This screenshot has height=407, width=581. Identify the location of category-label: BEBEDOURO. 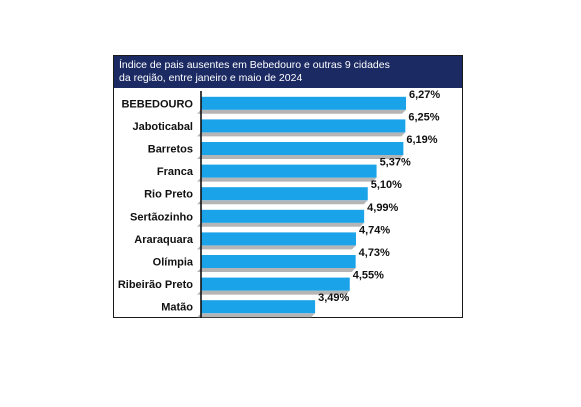
(157, 104).